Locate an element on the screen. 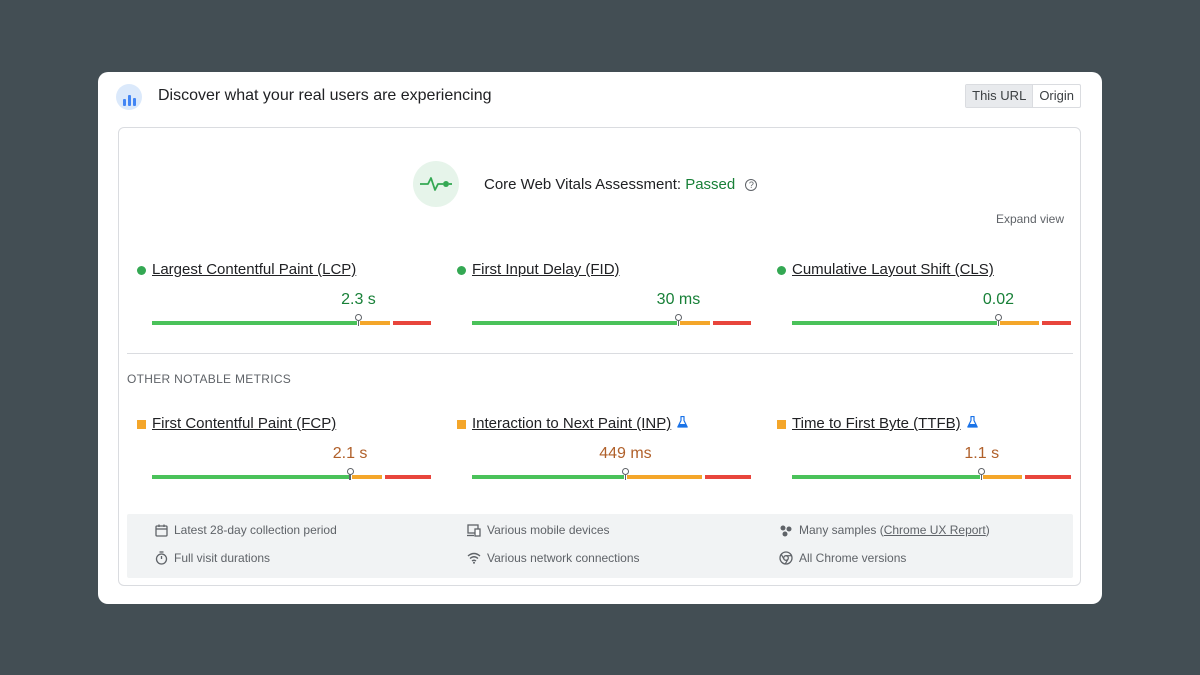  other-metrics-heading: OTHER NOTABLE METRICS is located at coordinates (209, 379).